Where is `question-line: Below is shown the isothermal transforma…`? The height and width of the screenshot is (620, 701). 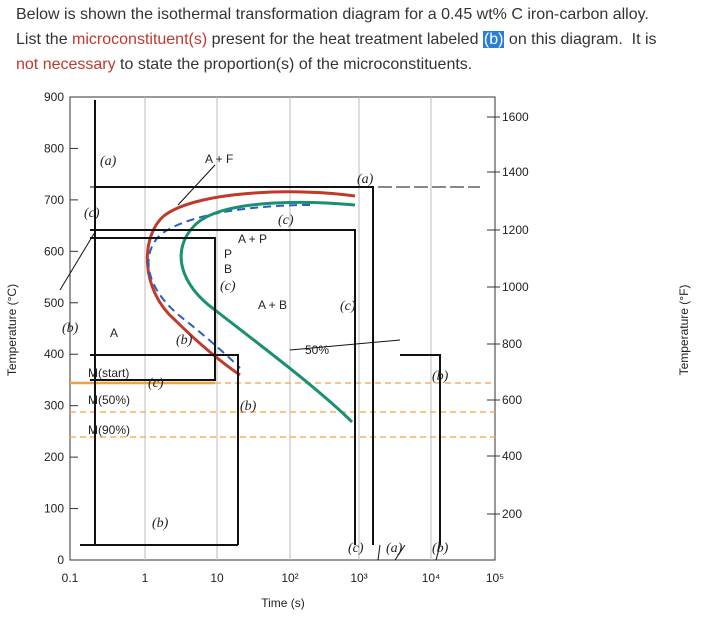
question-line: Below is shown the isothermal transforma… is located at coordinates (332, 15).